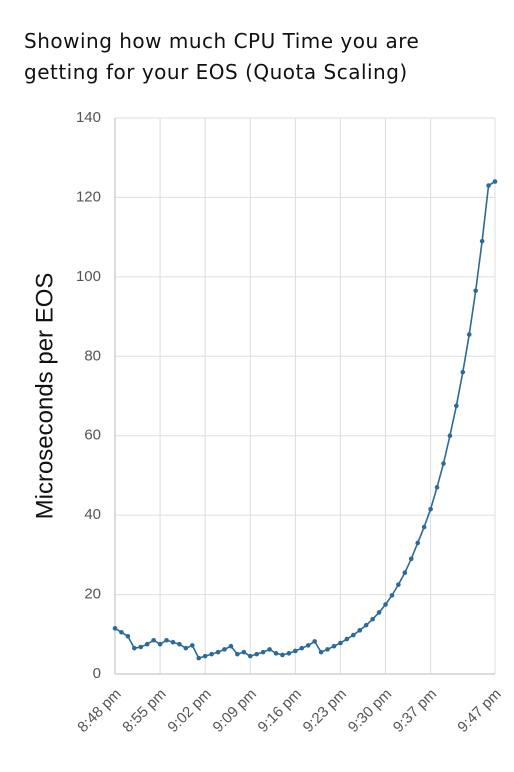 The image size is (514, 772). Describe the element at coordinates (144, 711) in the screenshot. I see `x-tick-label: 8:55 pm` at that location.